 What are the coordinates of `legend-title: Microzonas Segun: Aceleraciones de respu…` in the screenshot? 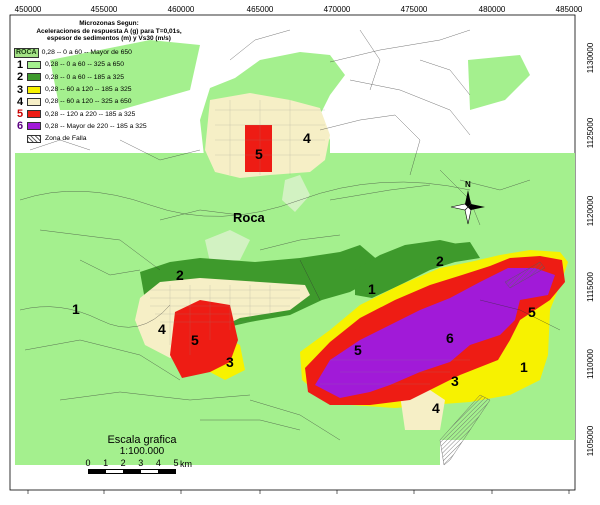 It's located at (109, 31).